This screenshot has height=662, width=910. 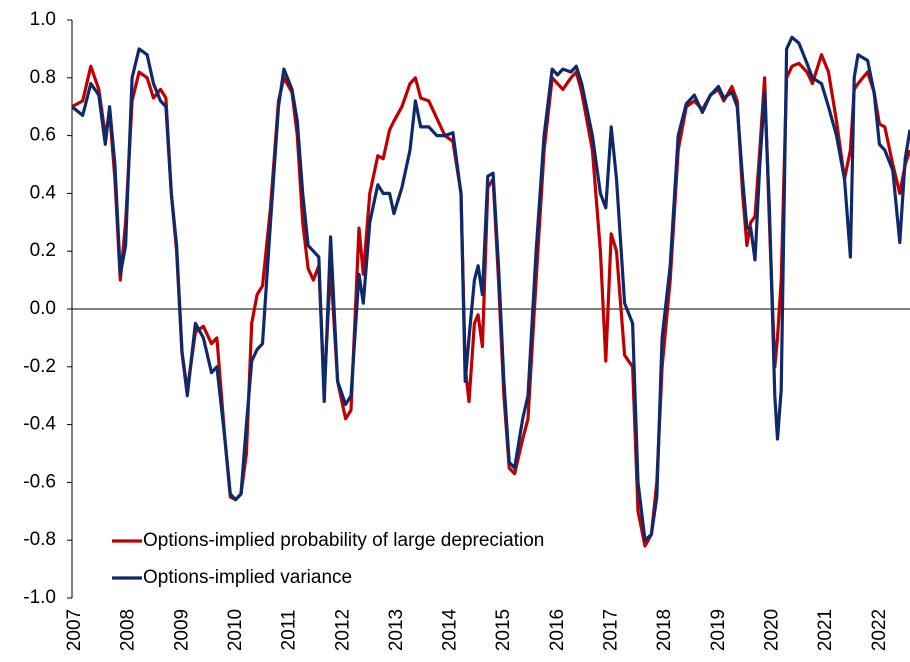 I want to click on x-tick-label: 2013, so click(x=396, y=630).